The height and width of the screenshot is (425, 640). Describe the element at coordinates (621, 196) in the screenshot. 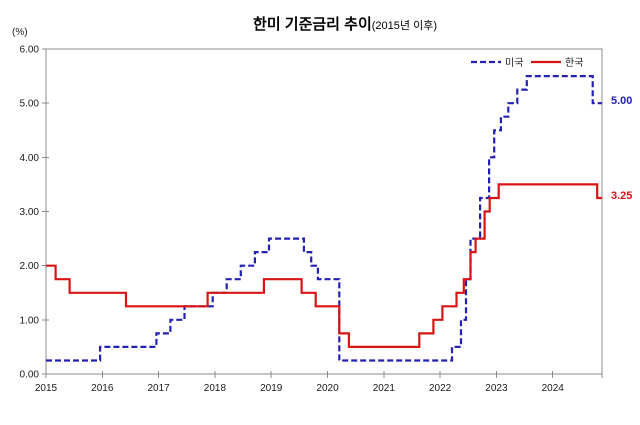

I see `kr-end-value-label: 3.25` at that location.